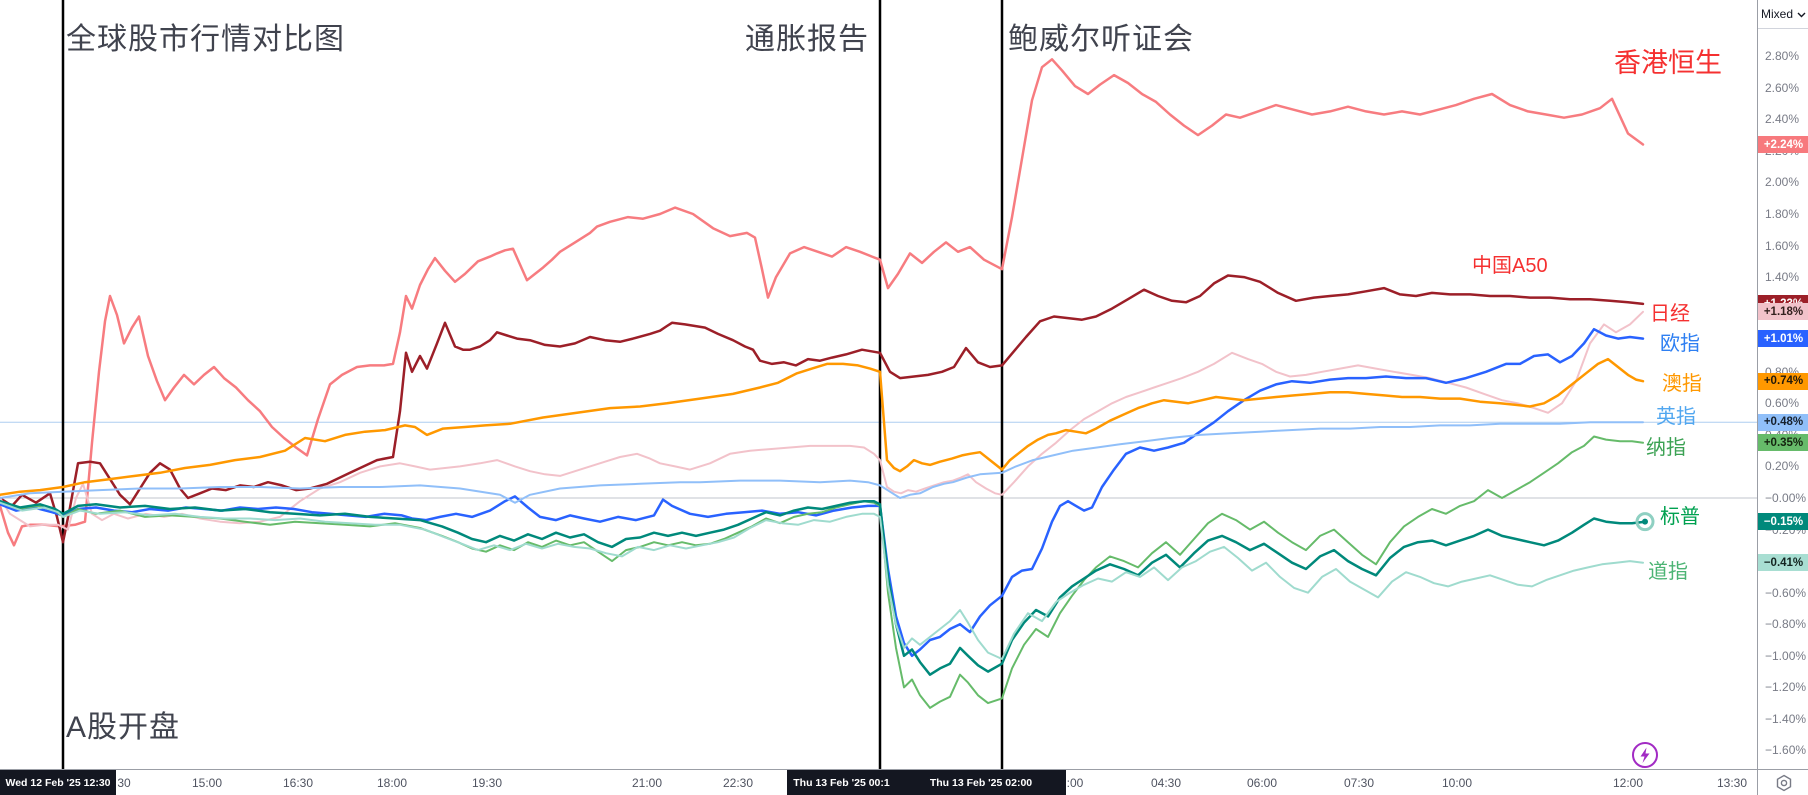  What do you see at coordinates (1782, 213) in the screenshot?
I see `price-tick: 1.80%` at bounding box center [1782, 213].